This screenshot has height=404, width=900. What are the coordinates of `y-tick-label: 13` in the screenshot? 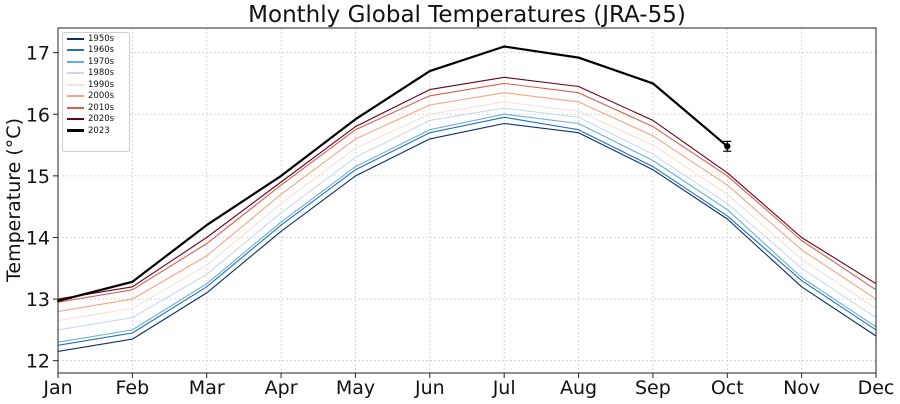 It's located at (38, 300).